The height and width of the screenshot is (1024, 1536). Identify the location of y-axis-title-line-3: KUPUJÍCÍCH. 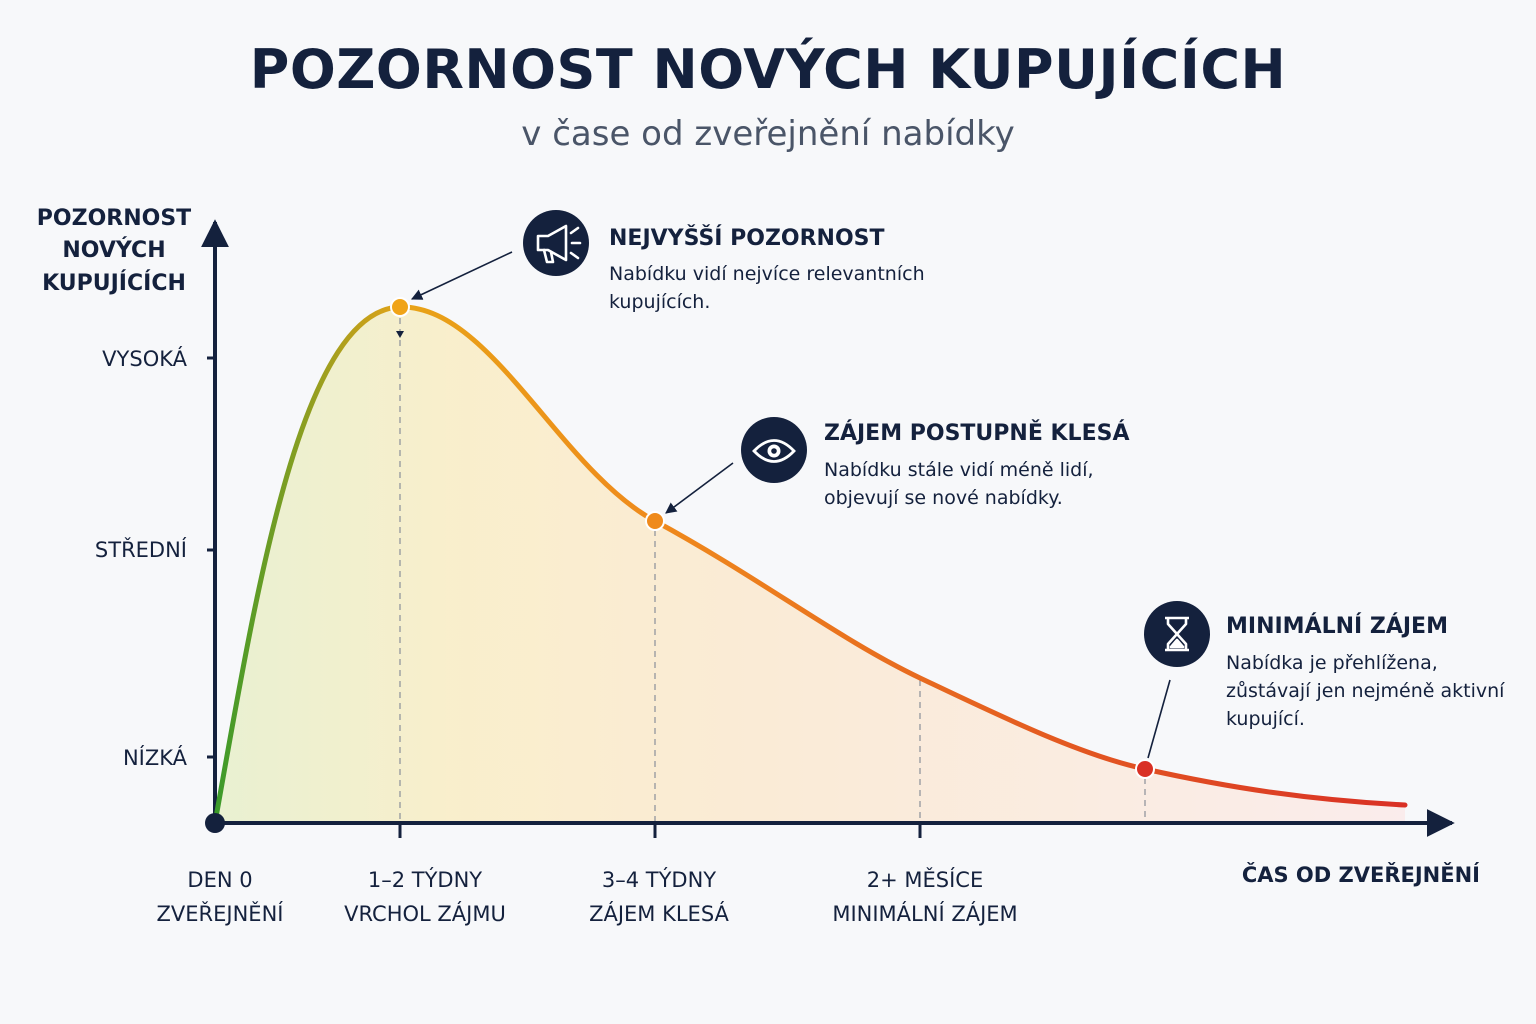
(114, 283).